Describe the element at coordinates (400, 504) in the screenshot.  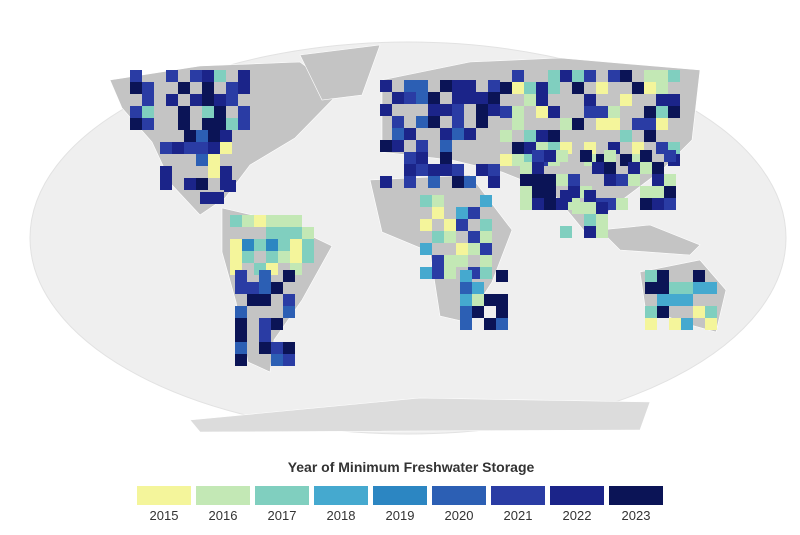
I see `legend: 2015 2016 2017 2018 2019 2020 2021 2022 2023` at that location.